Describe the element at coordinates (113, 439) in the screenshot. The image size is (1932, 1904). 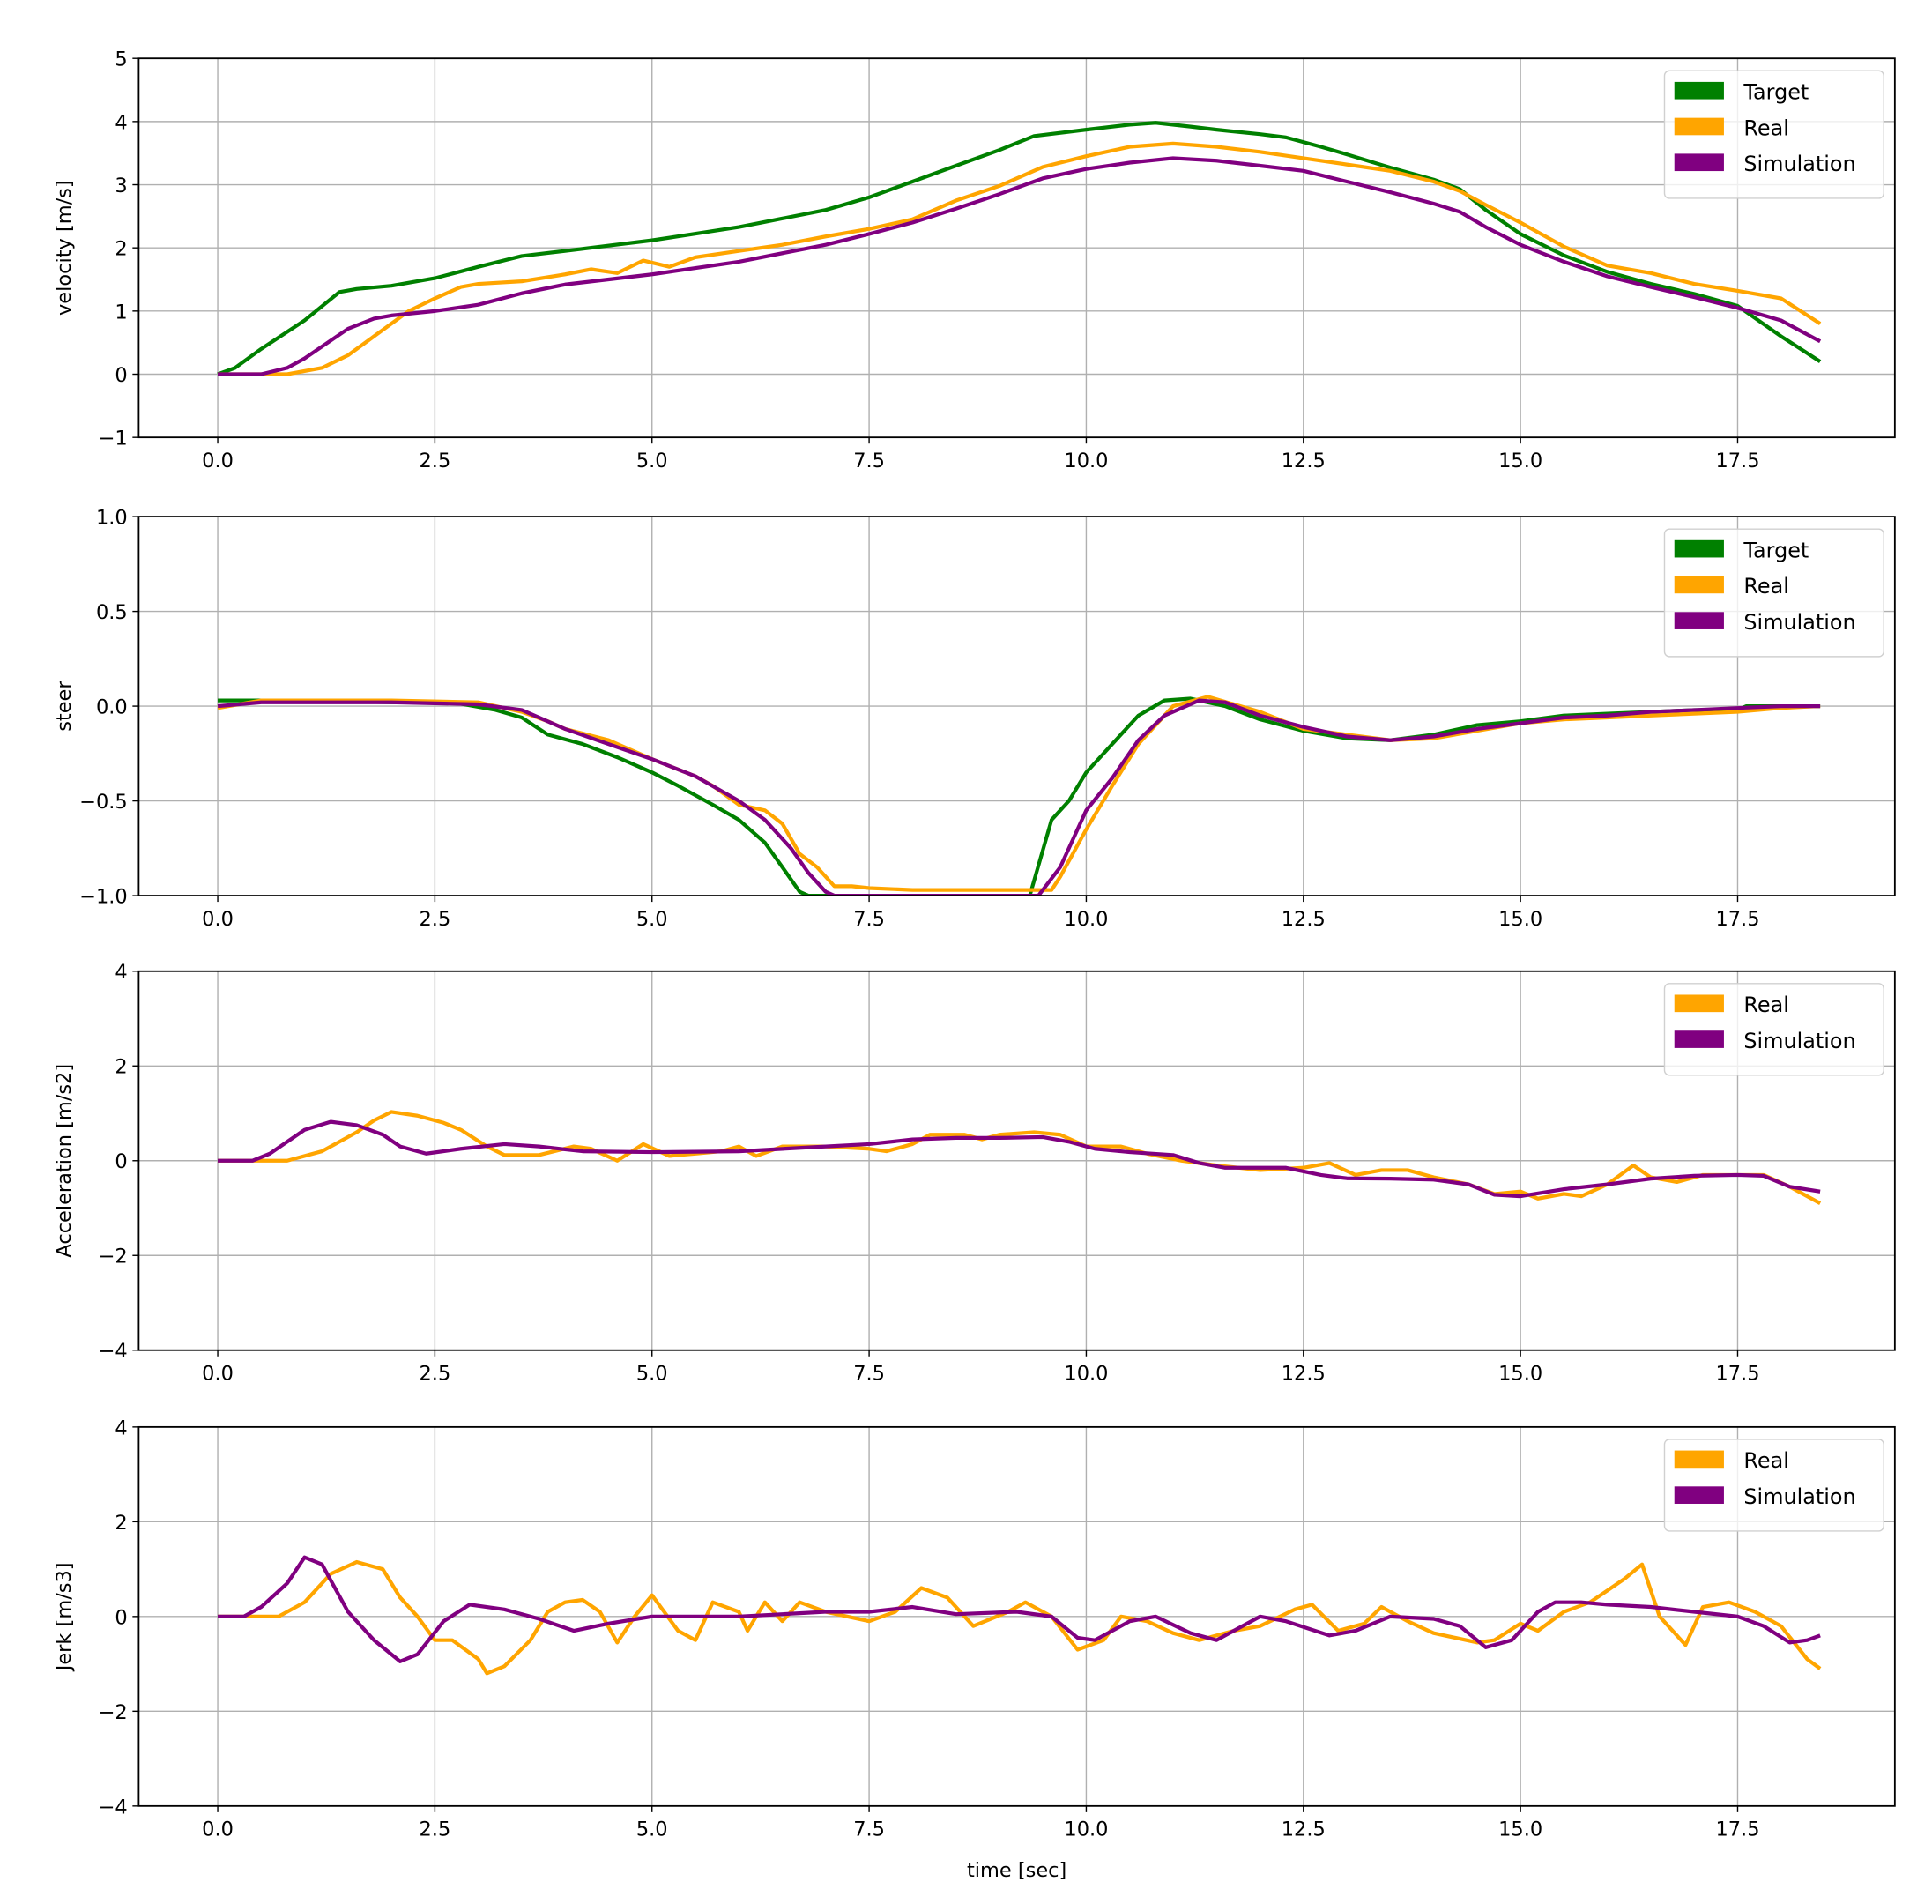
I see `y-tick-label: −1` at that location.